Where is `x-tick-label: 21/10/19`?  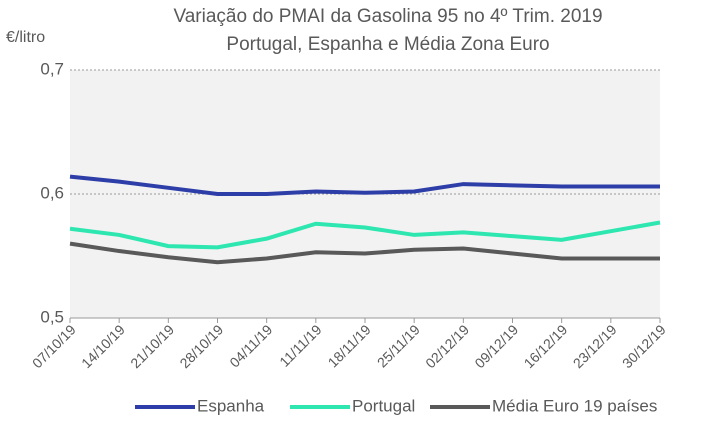
x-tick-label: 21/10/19 is located at coordinates (152, 346).